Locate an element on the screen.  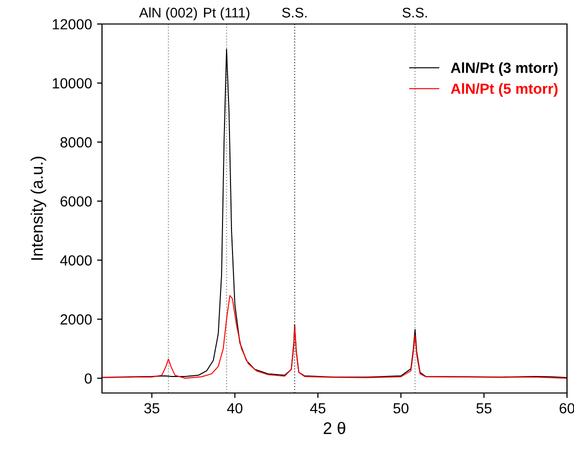
x-tick-label: 45 is located at coordinates (318, 408).